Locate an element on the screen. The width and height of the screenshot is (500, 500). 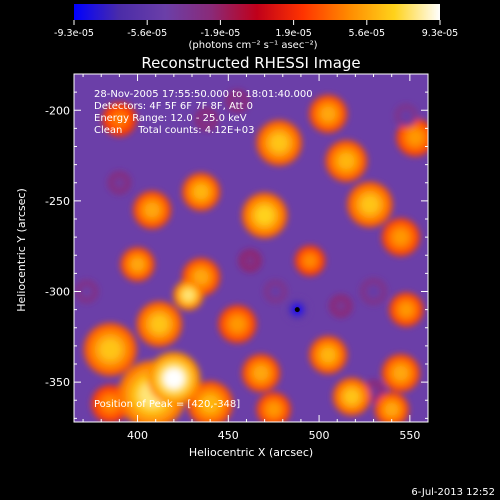
peak-position-label: Position of Peak = [420,-348] is located at coordinates (167, 404).